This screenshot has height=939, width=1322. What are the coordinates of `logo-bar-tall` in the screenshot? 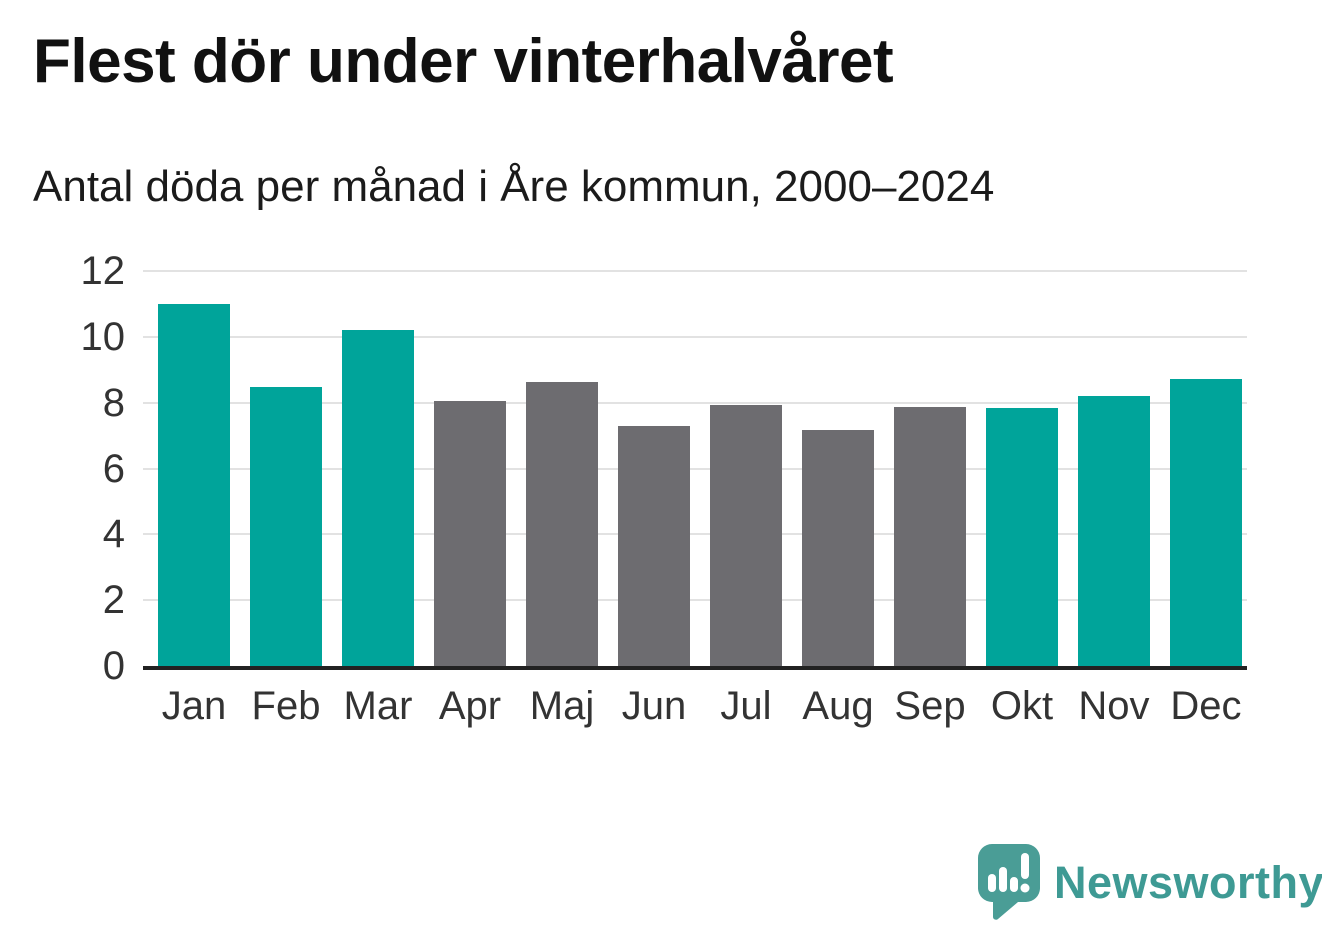 It's located at (1003, 879).